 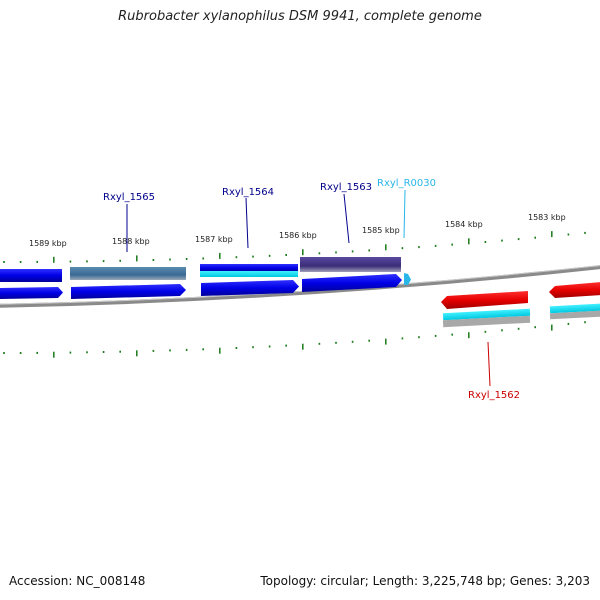 I want to click on feature-rxyl-1566-partial, so click(x=31, y=275).